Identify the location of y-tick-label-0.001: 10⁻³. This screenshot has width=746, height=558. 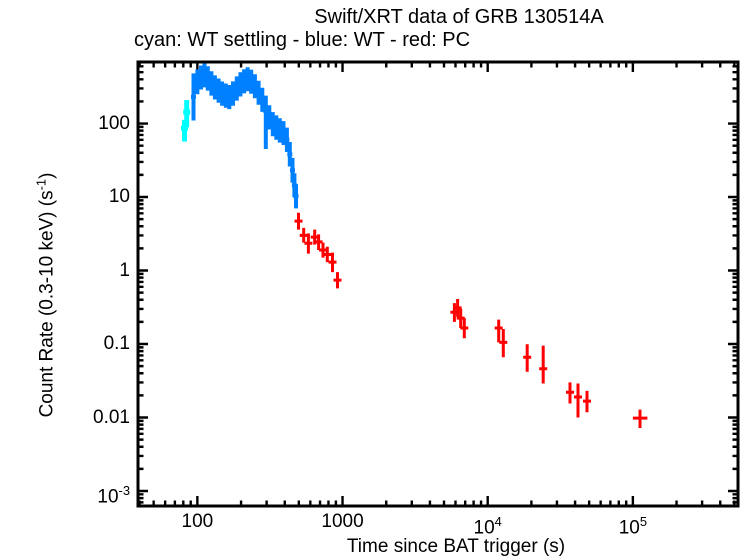
(113, 495).